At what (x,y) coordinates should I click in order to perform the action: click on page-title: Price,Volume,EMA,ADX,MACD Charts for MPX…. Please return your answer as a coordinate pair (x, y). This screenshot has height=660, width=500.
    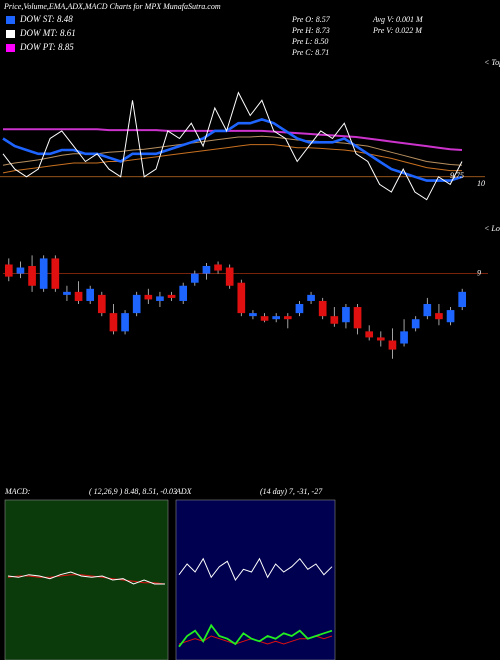
    Looking at the image, I should click on (112, 6).